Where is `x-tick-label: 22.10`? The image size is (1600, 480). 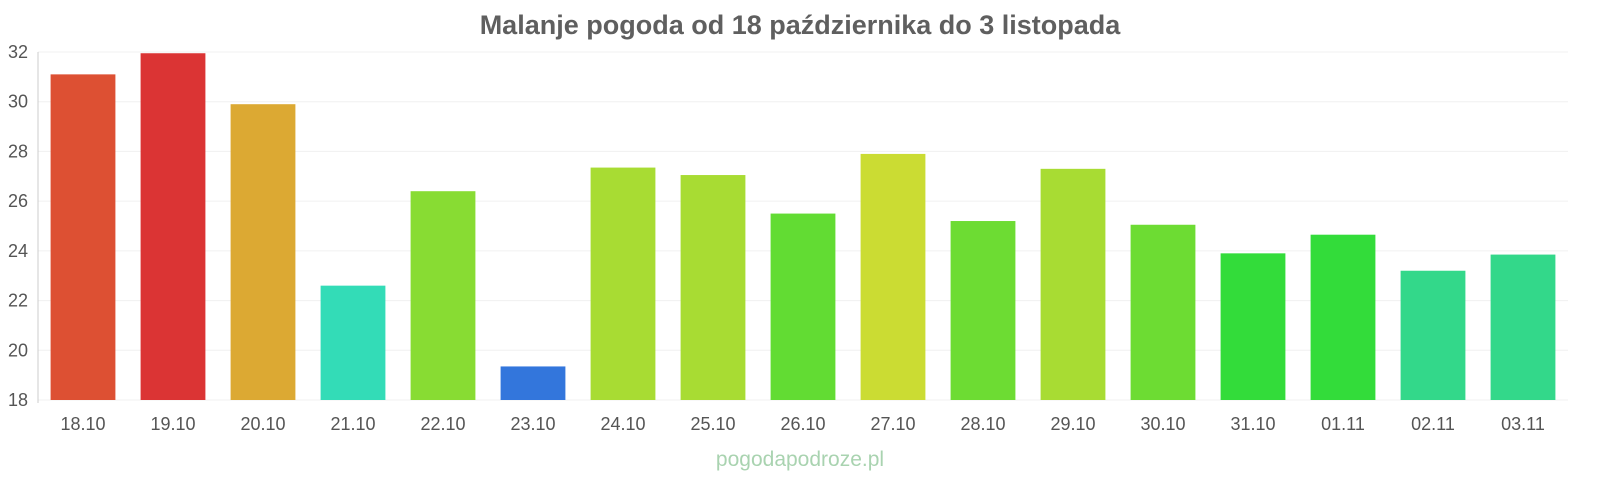 x-tick-label: 22.10 is located at coordinates (442, 424).